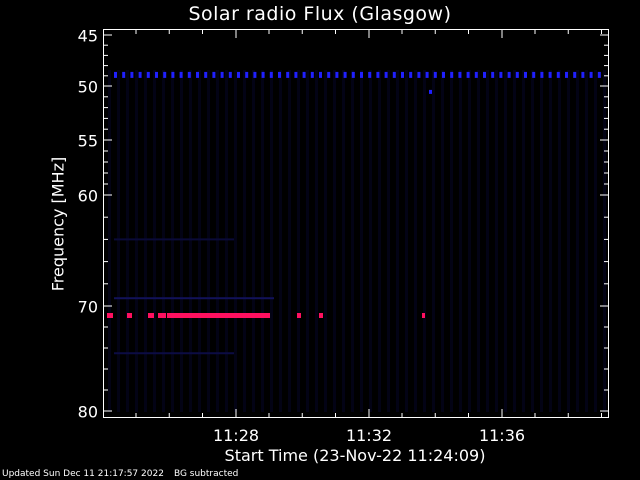 The height and width of the screenshot is (480, 640). What do you see at coordinates (87, 412) in the screenshot?
I see `y-tick-label-80: 80` at bounding box center [87, 412].